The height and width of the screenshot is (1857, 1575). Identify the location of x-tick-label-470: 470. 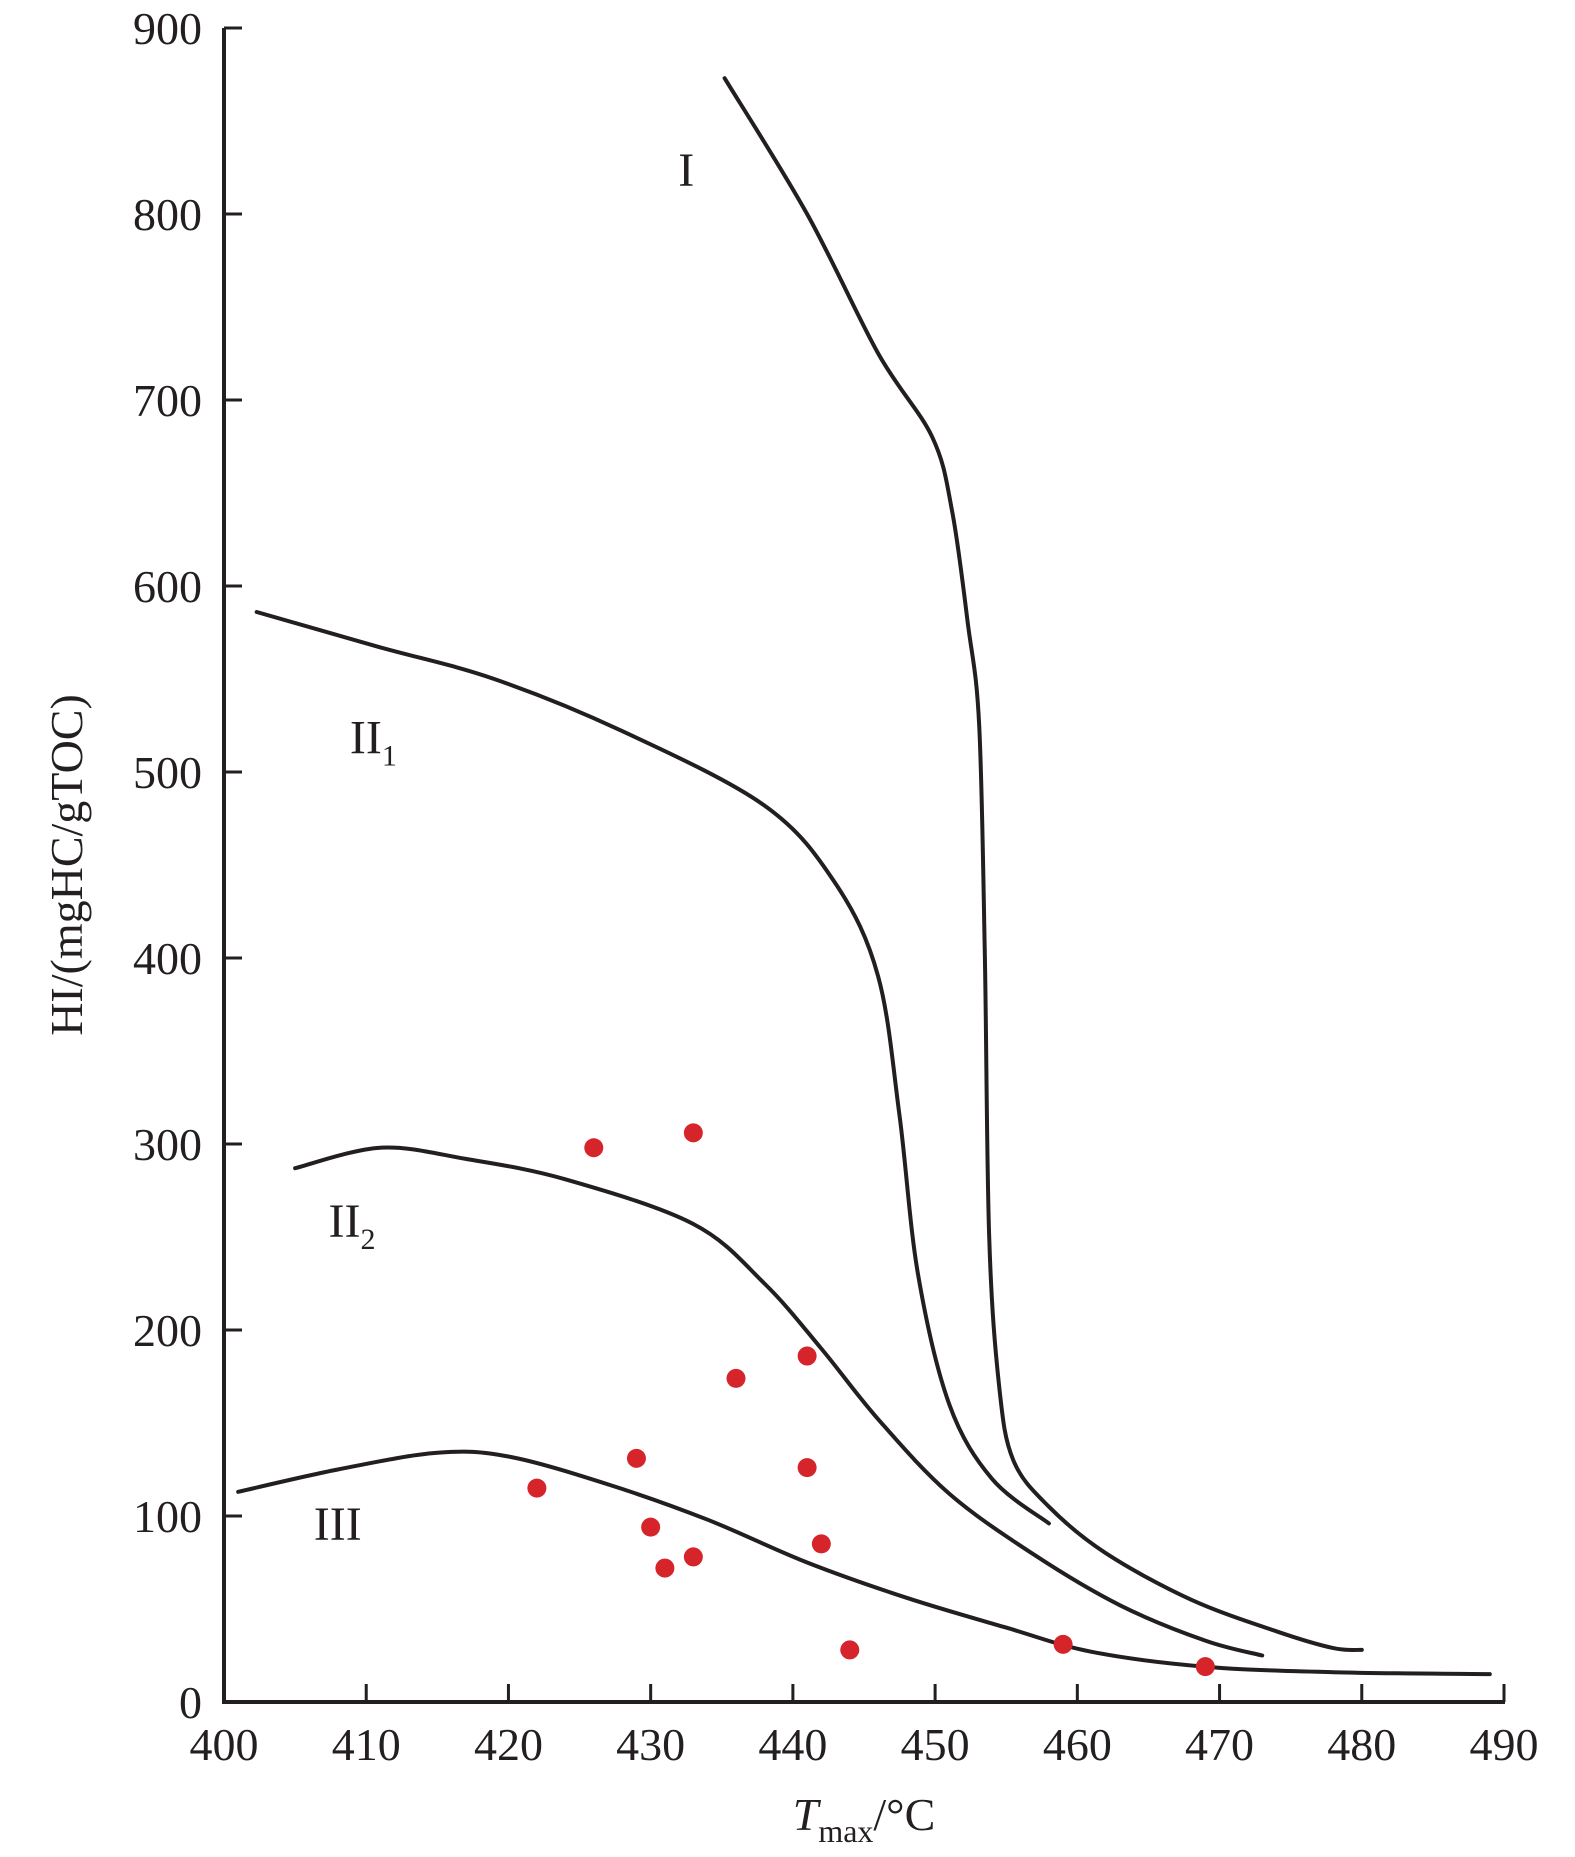
(1219, 1744).